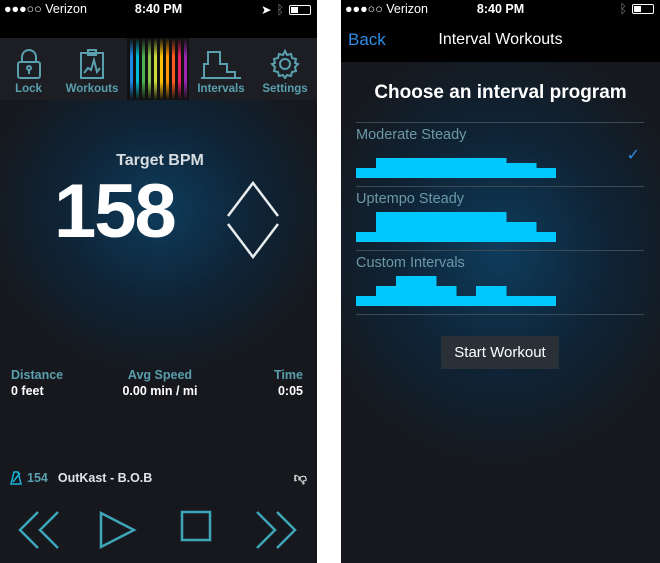  Describe the element at coordinates (500, 352) in the screenshot. I see `start-workout-button: Start Workout` at that location.